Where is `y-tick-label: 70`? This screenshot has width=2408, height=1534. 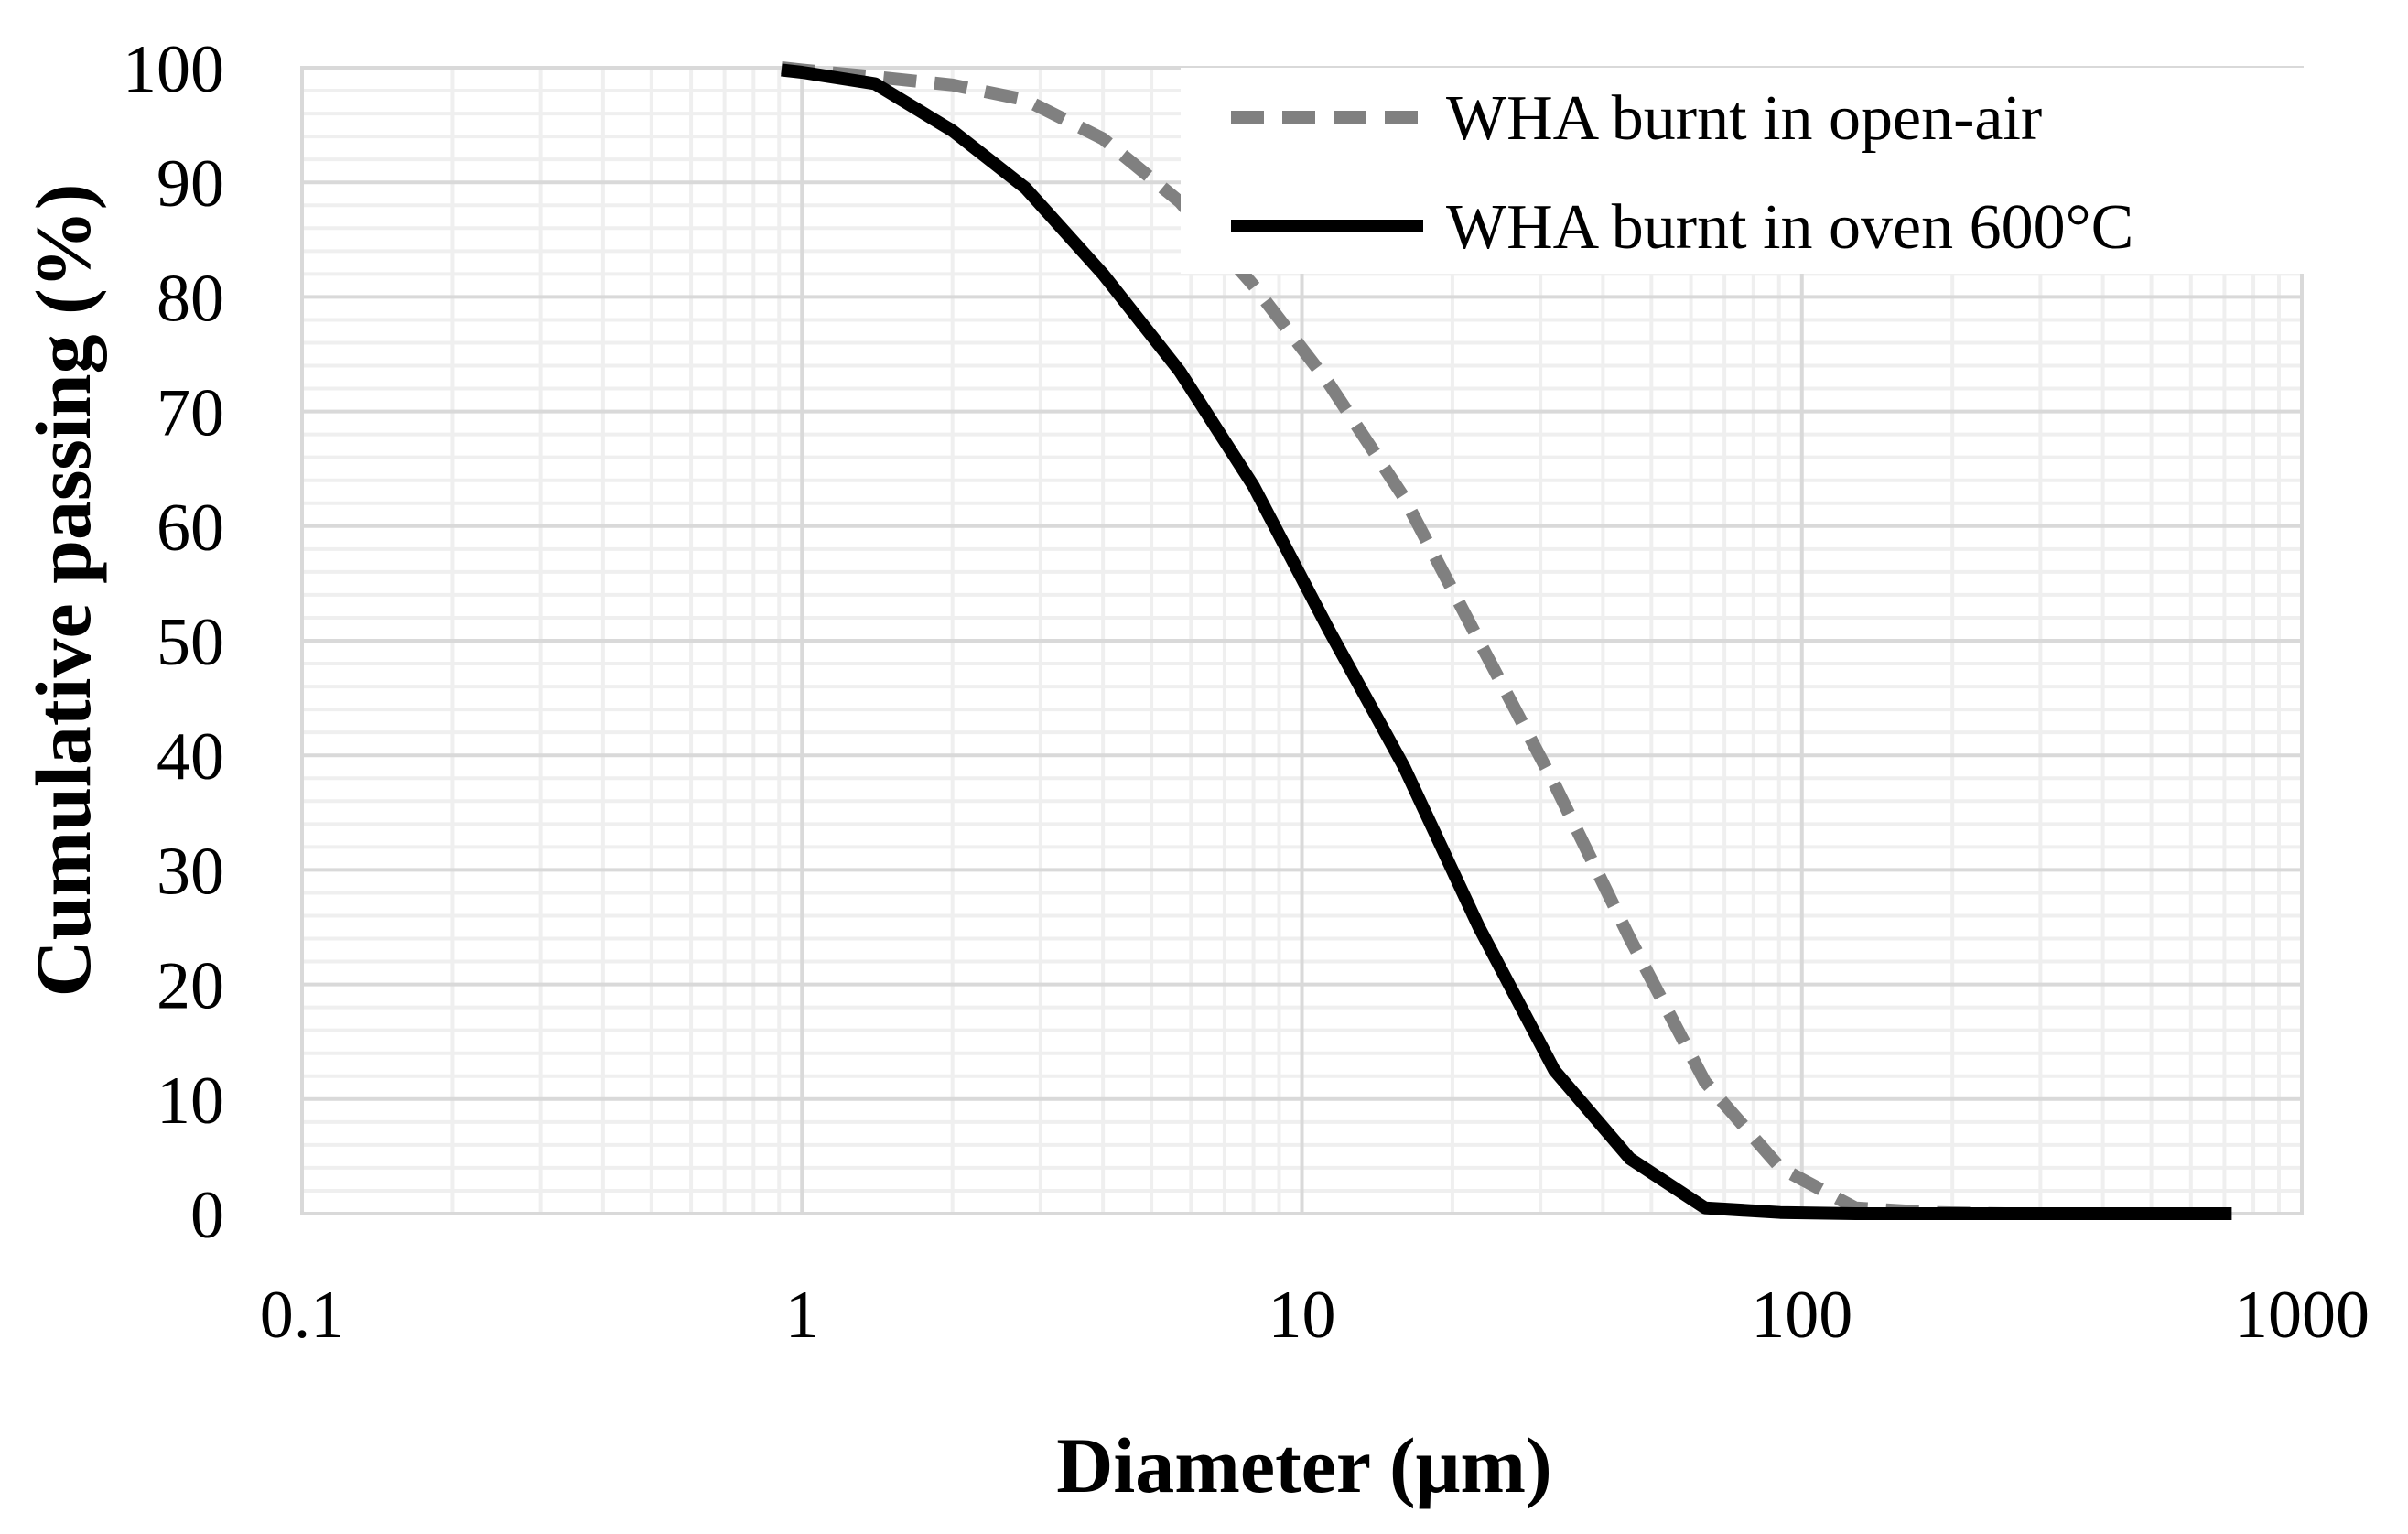 y-tick-label: 70 is located at coordinates (190, 413).